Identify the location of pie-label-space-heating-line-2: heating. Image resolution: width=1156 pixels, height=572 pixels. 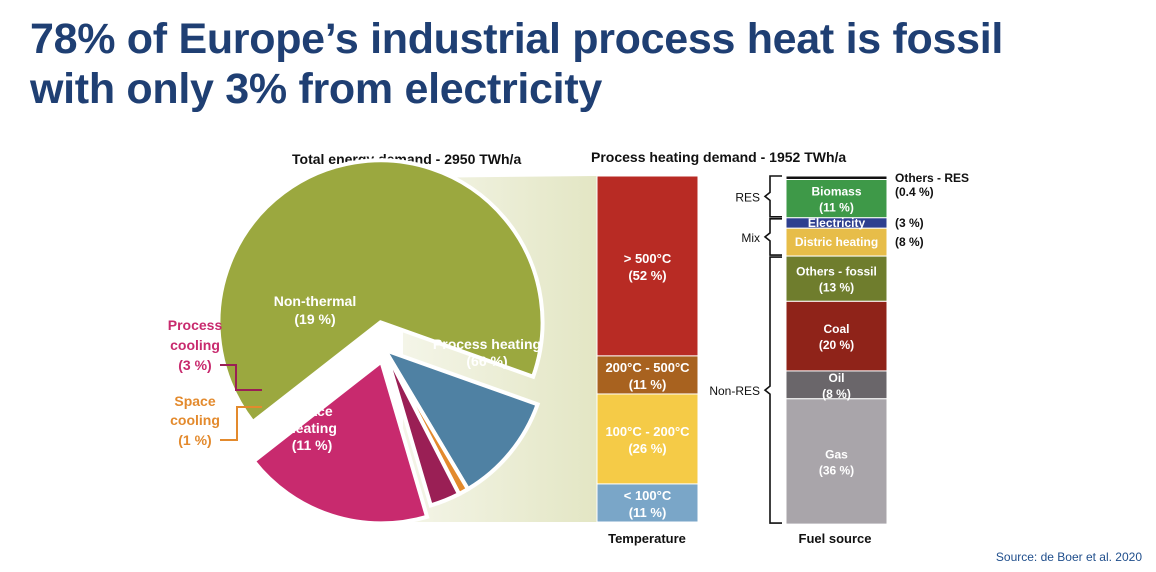
(312, 428).